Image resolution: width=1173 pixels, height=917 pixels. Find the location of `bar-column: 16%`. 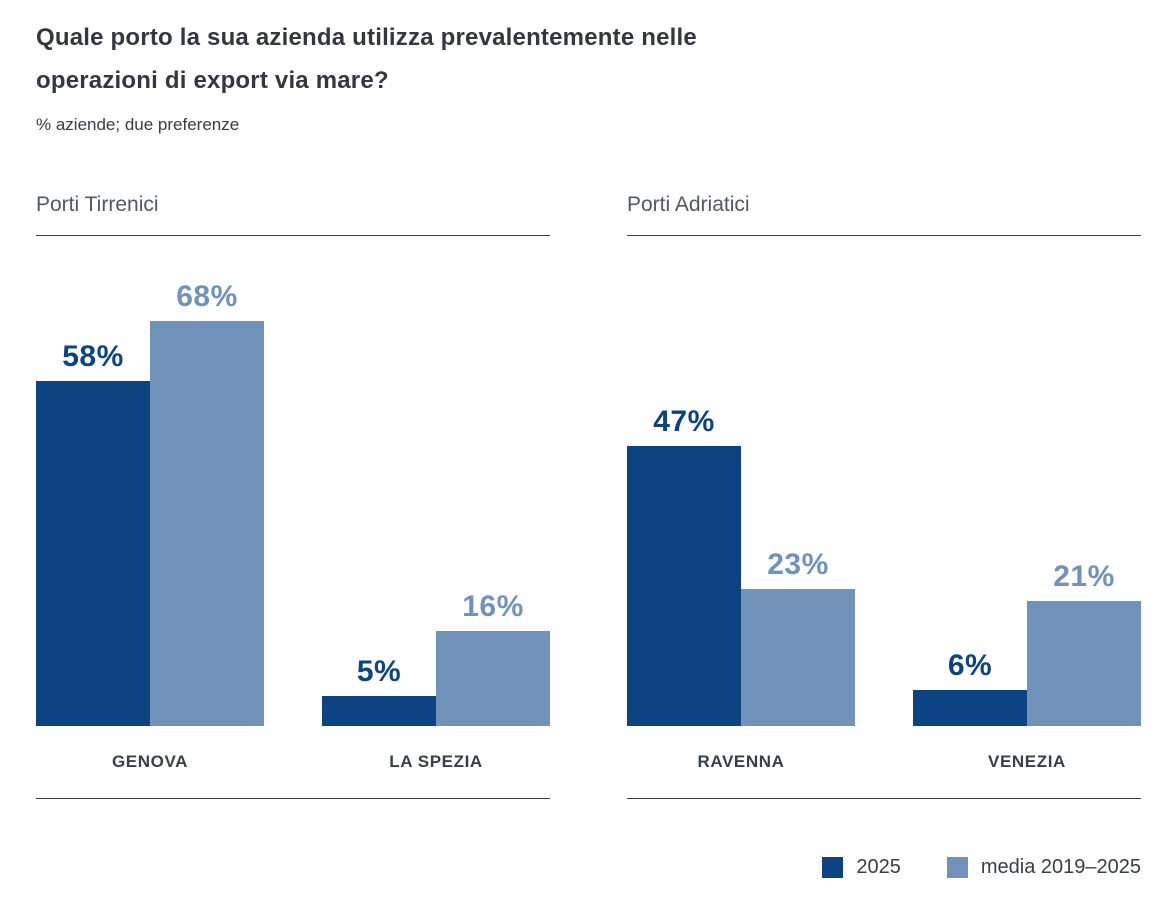

bar-column: 16% is located at coordinates (493, 658).